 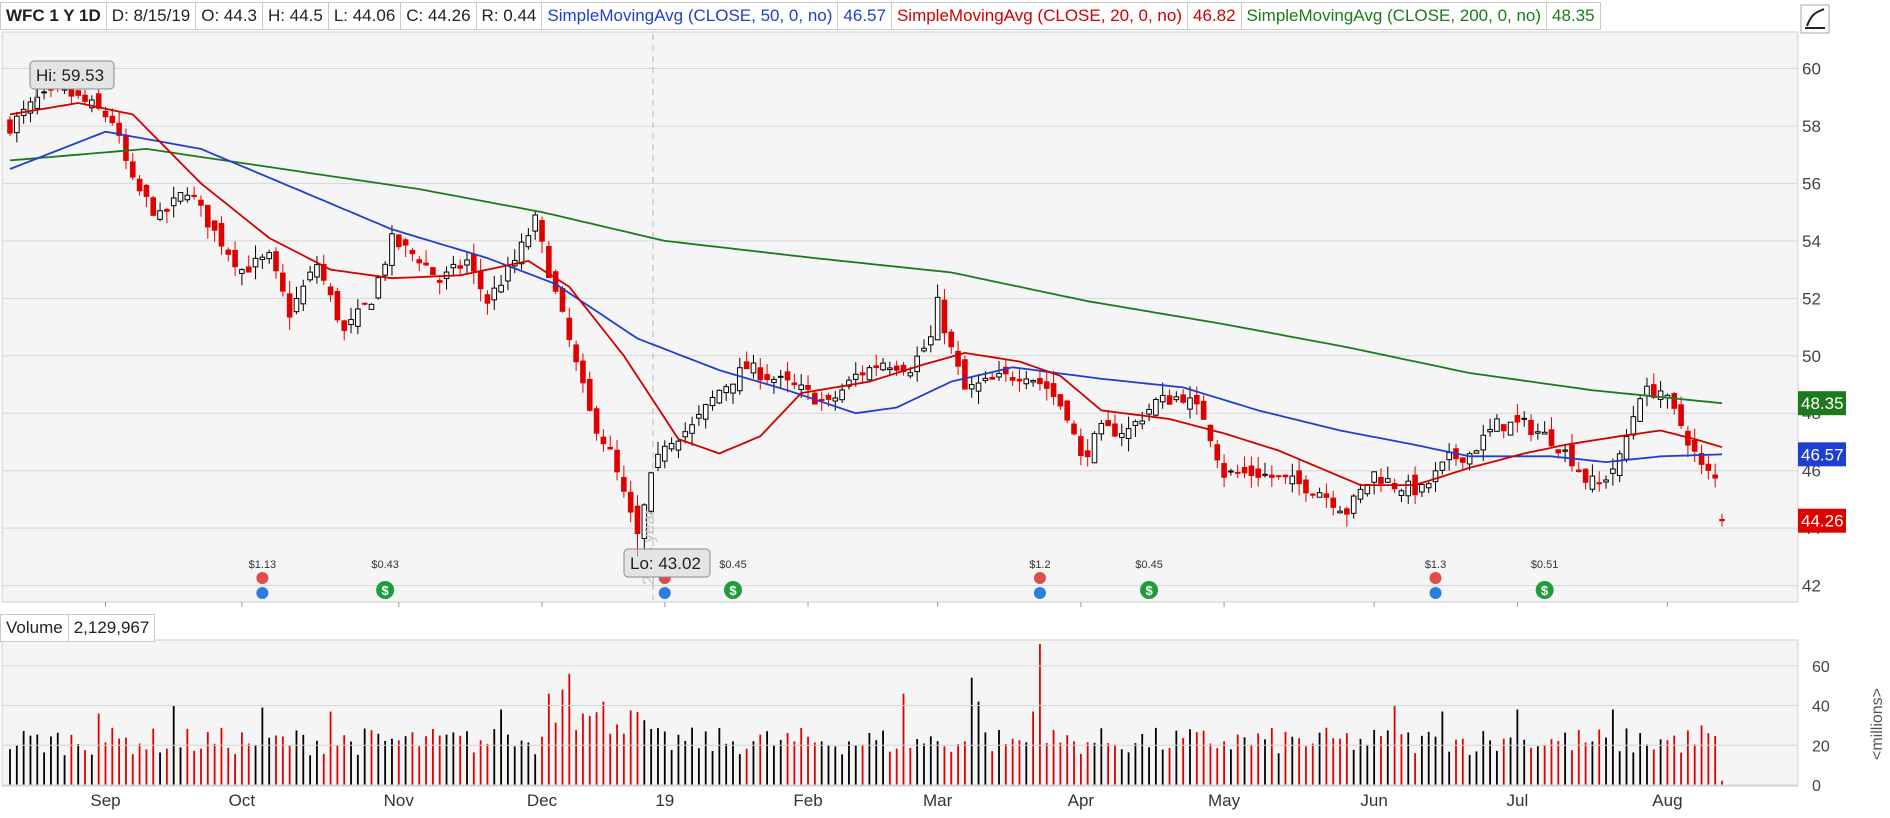 What do you see at coordinates (385, 579) in the screenshot?
I see `dividend-marker: $0.43 $` at bounding box center [385, 579].